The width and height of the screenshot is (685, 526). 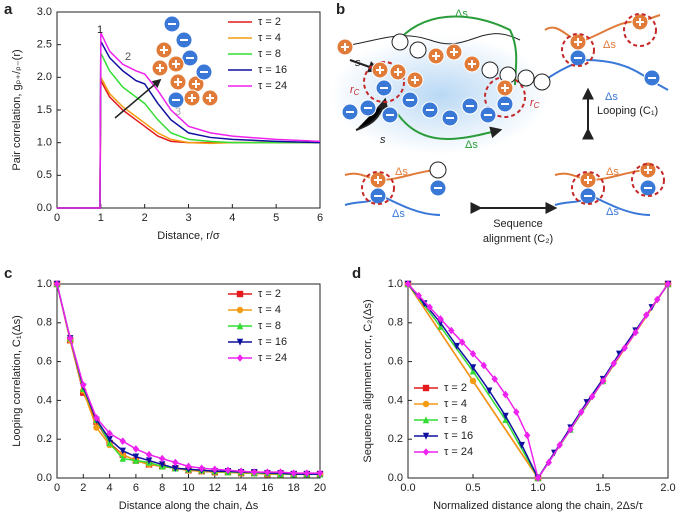 I want to click on y-tick-label: 3.0, so click(x=44, y=12).